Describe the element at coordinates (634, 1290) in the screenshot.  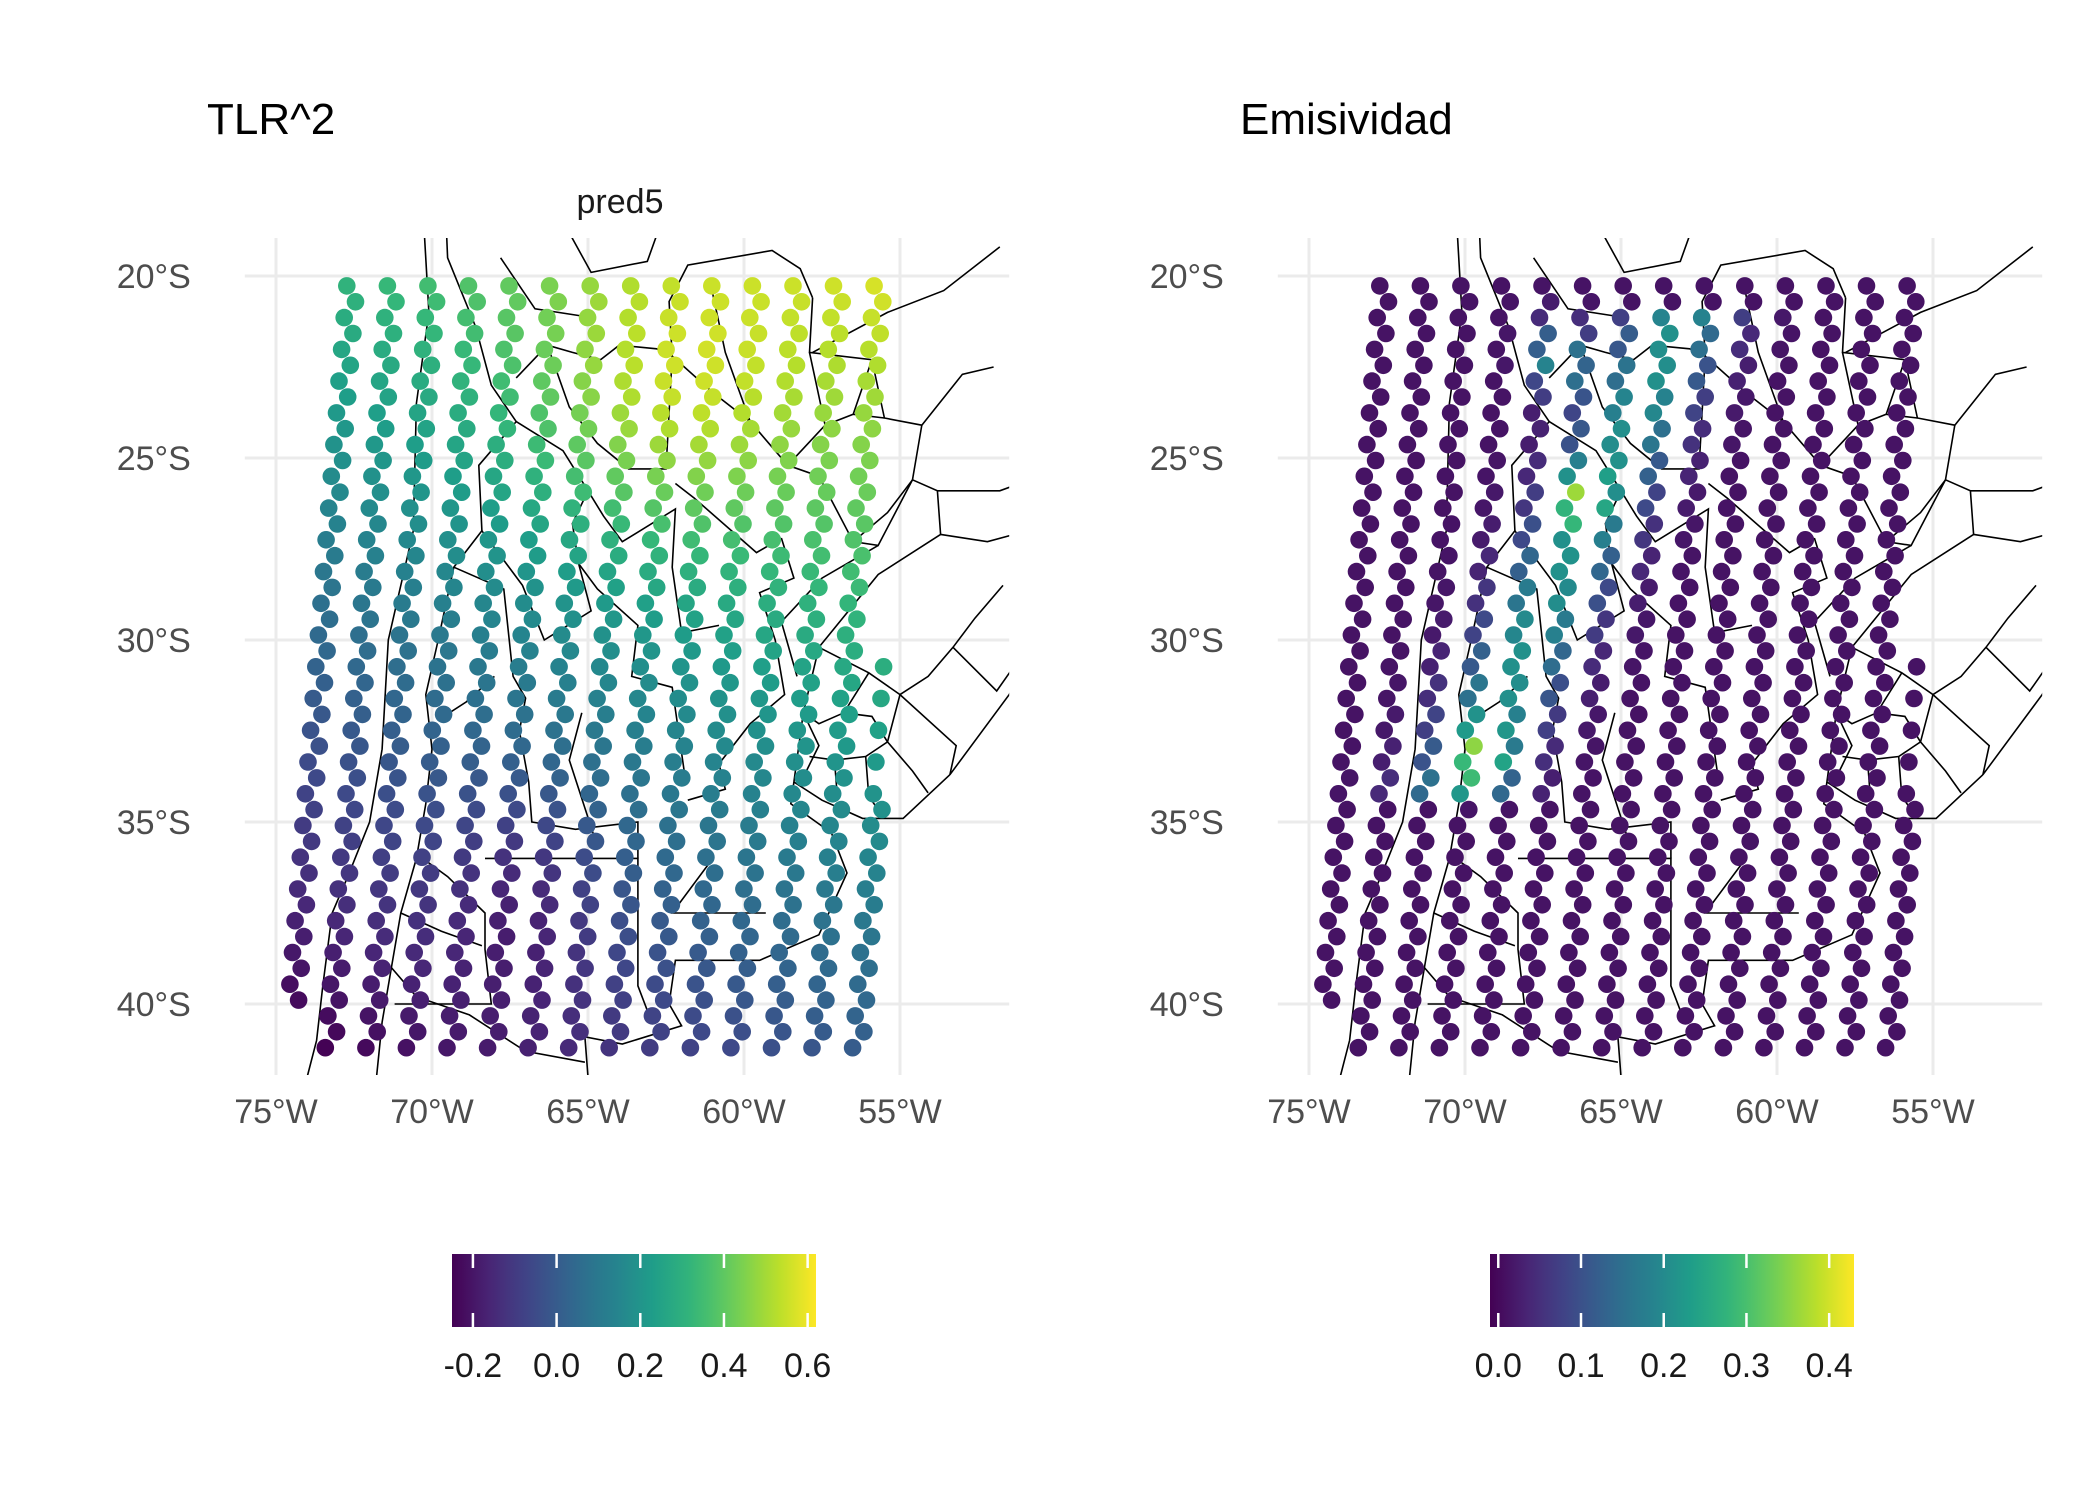
I see `colorbar` at that location.